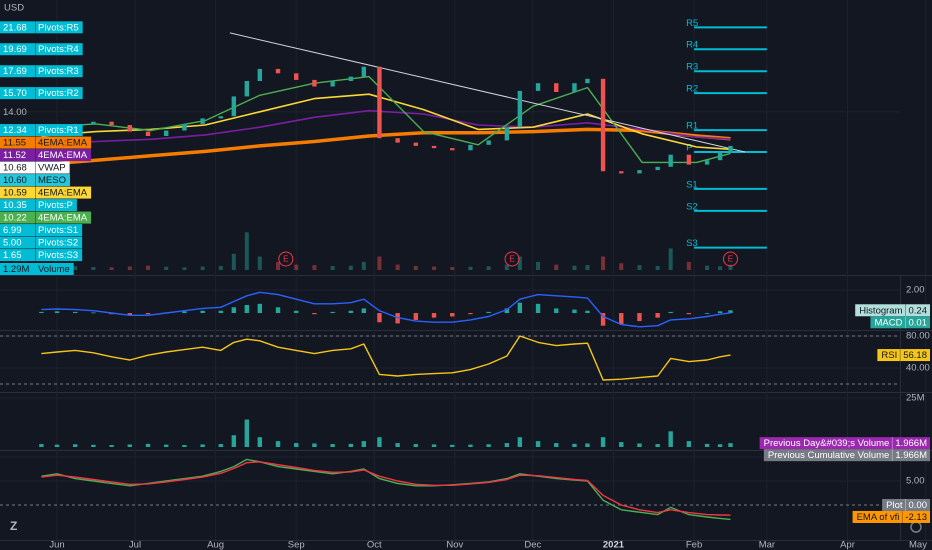 Image resolution: width=932 pixels, height=550 pixels. What do you see at coordinates (58, 93) in the screenshot?
I see `price-label-name: Pivots:R2` at bounding box center [58, 93].